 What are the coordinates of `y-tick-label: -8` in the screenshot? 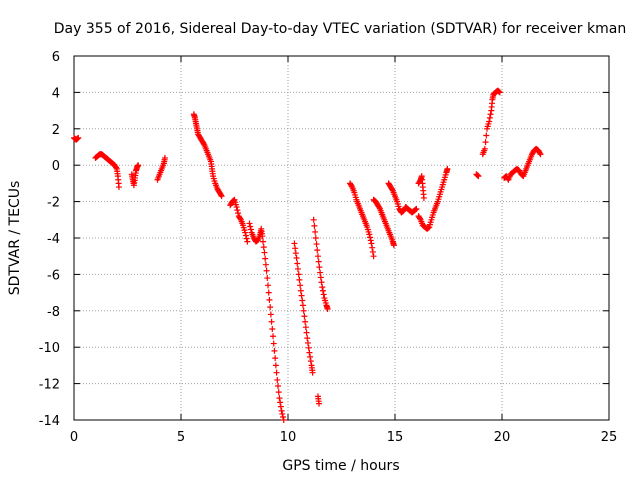 It's located at (53, 312).